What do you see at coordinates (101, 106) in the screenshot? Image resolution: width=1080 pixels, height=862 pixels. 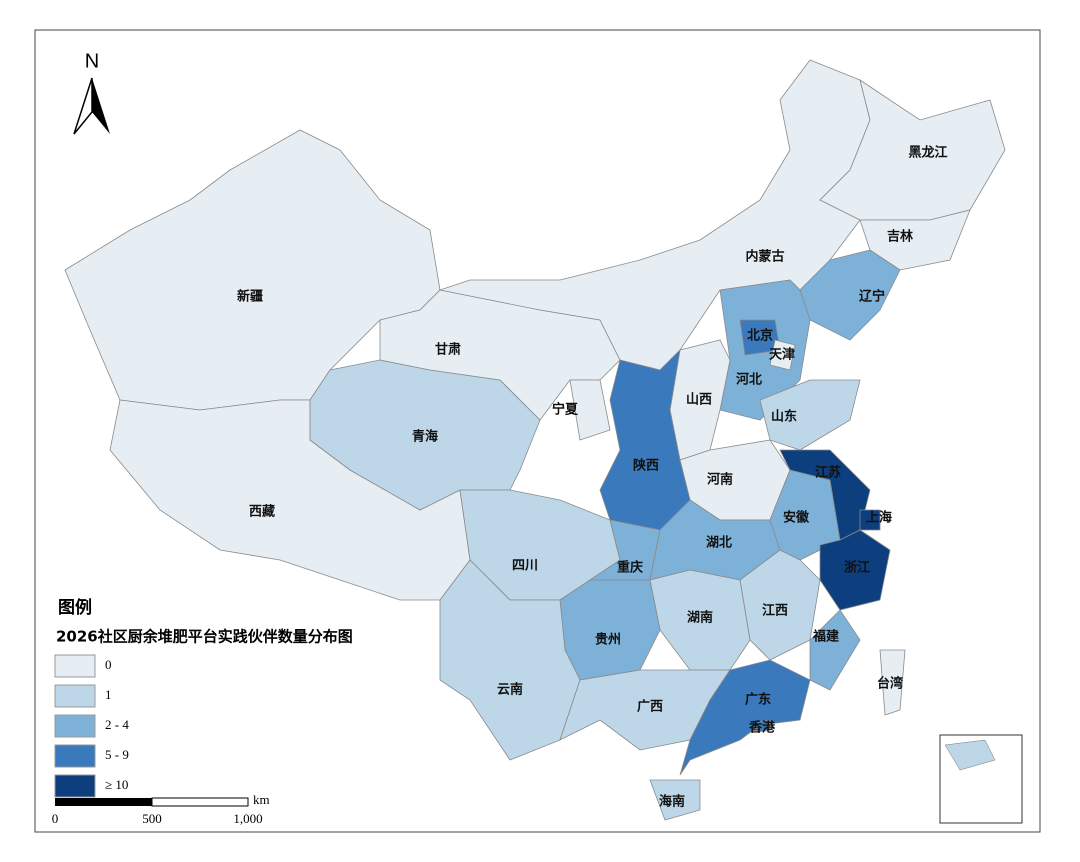 I see `north-arrow-right` at bounding box center [101, 106].